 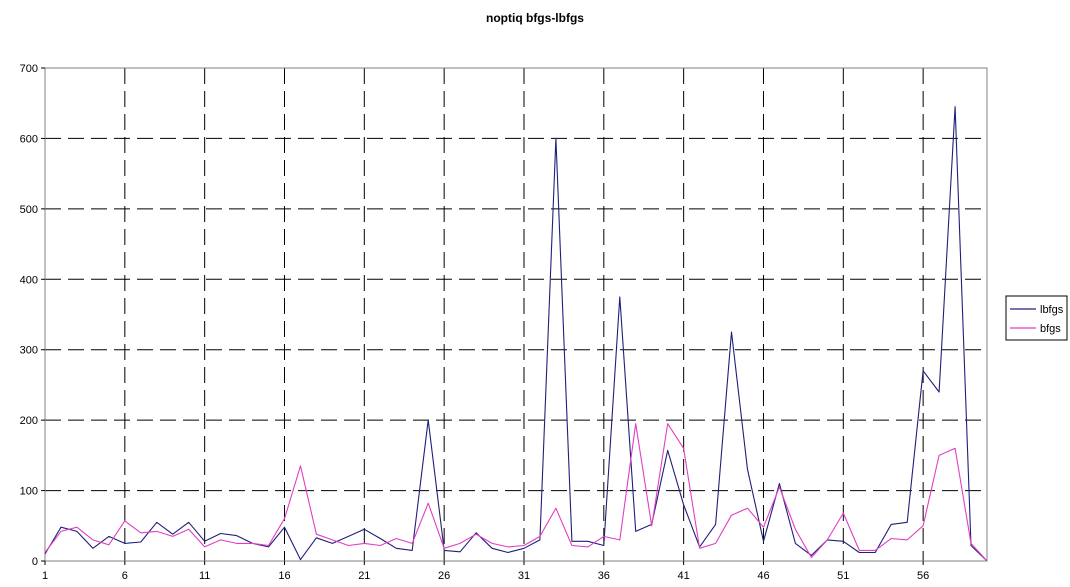 What do you see at coordinates (485, 571) in the screenshot?
I see `x-axis: 1 6 11 16 21 26 31 36 41 46 51 56` at bounding box center [485, 571].